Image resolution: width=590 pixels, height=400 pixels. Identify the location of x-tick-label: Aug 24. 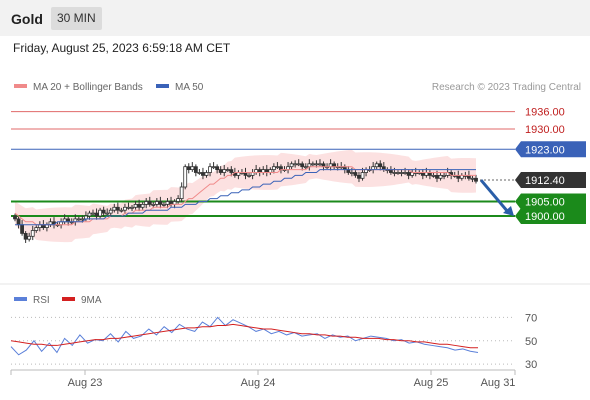
(258, 383).